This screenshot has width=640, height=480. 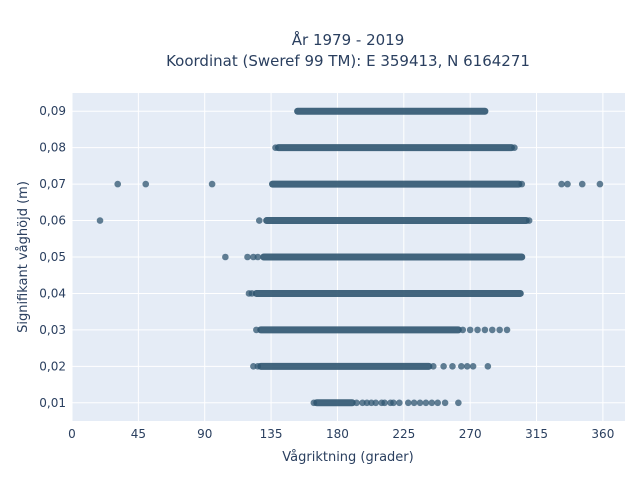 I want to click on x-tick-label: 270, so click(x=470, y=434).